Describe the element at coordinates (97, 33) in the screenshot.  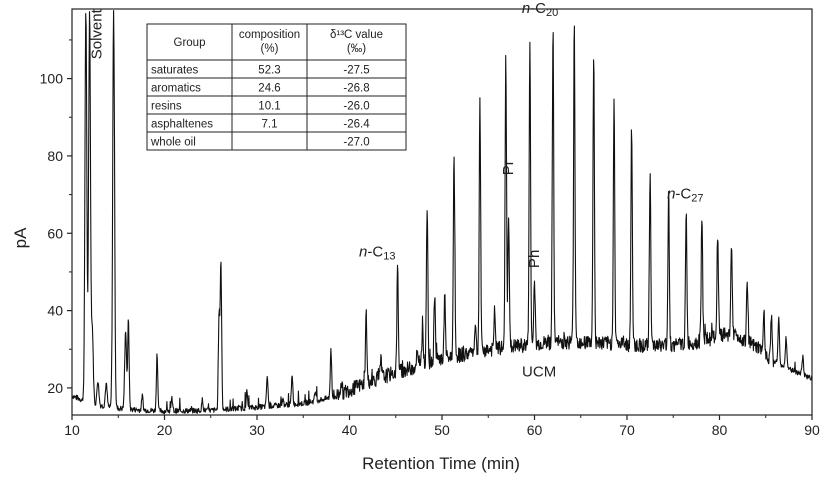
I see `annotation-solvent: Solvent` at that location.